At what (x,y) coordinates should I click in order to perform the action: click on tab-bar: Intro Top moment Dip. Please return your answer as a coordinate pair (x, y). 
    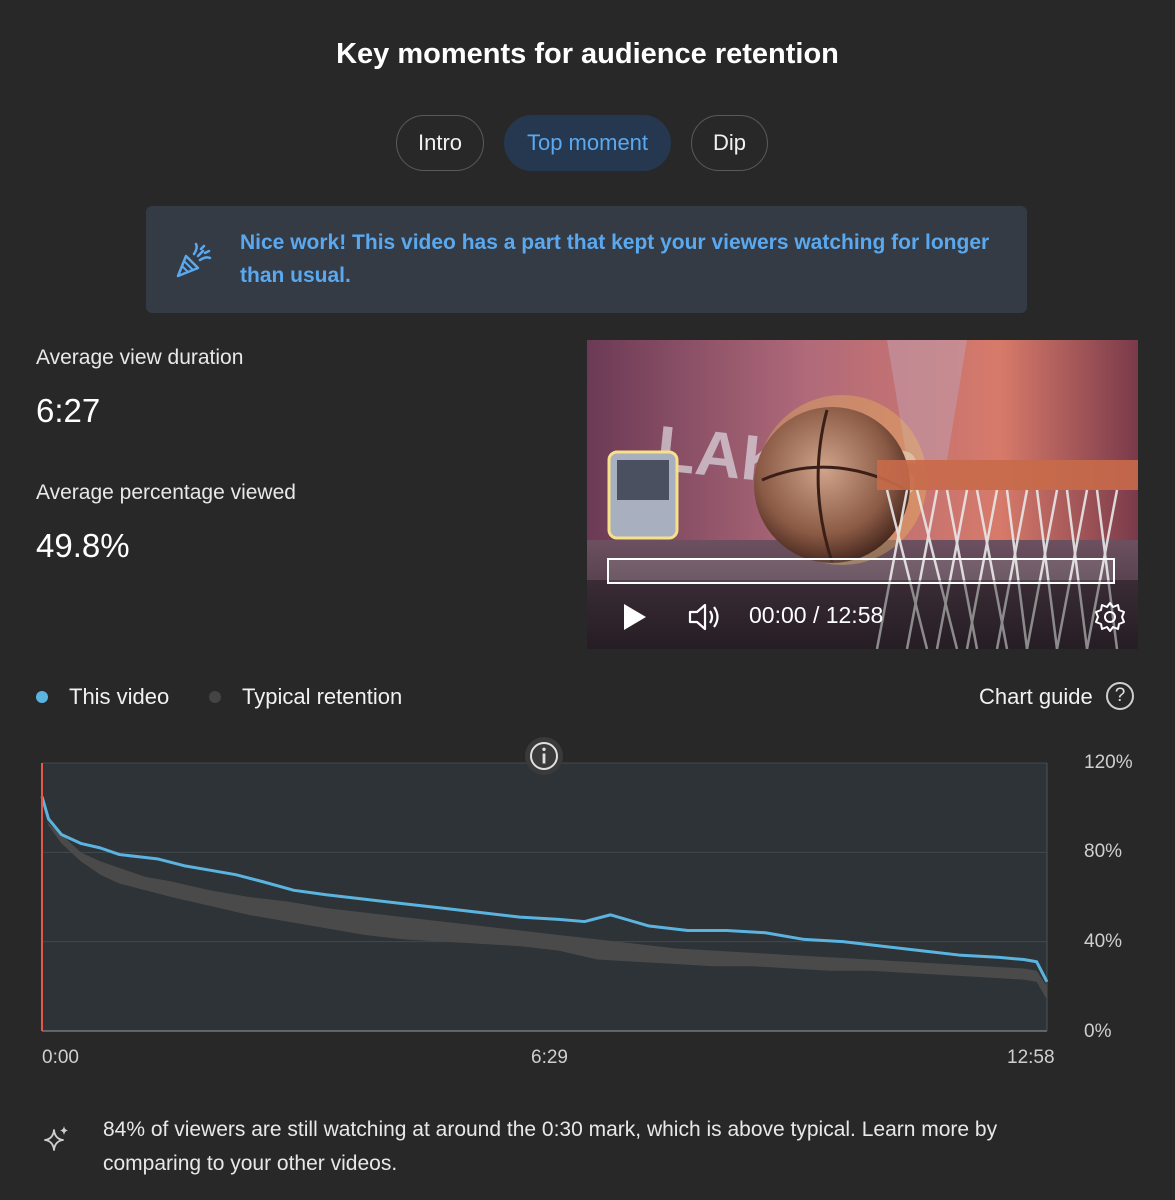
    Looking at the image, I should click on (587, 144).